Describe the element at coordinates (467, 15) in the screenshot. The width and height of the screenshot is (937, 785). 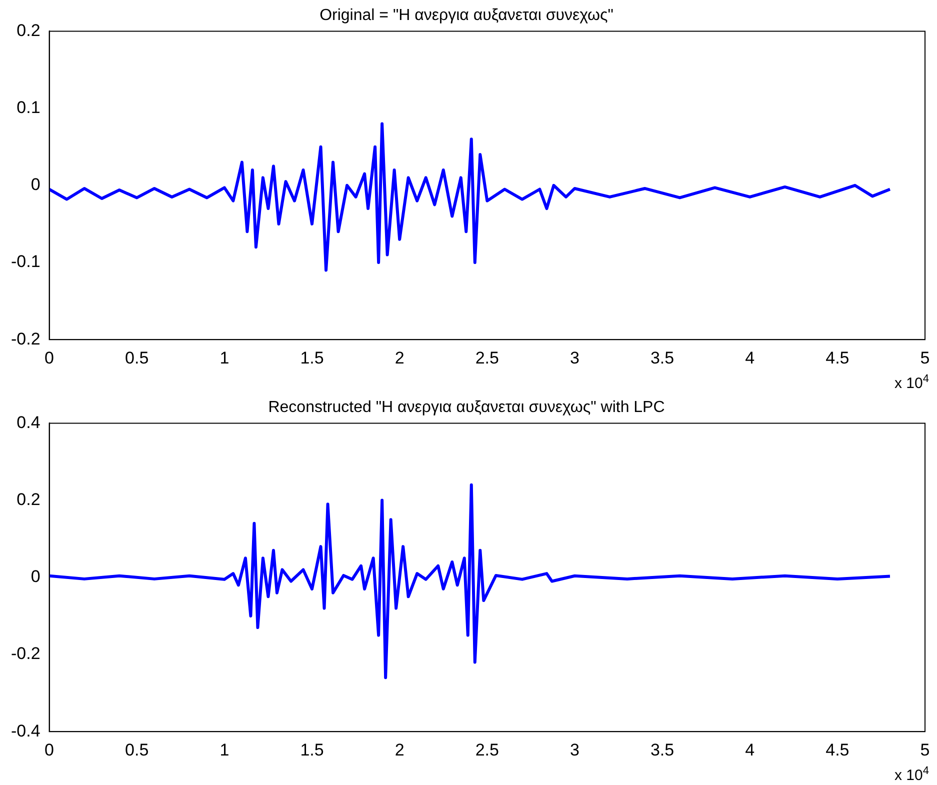
I see `chart-title: Original = "Η ανεργια αυξανεται συνεχως"` at that location.